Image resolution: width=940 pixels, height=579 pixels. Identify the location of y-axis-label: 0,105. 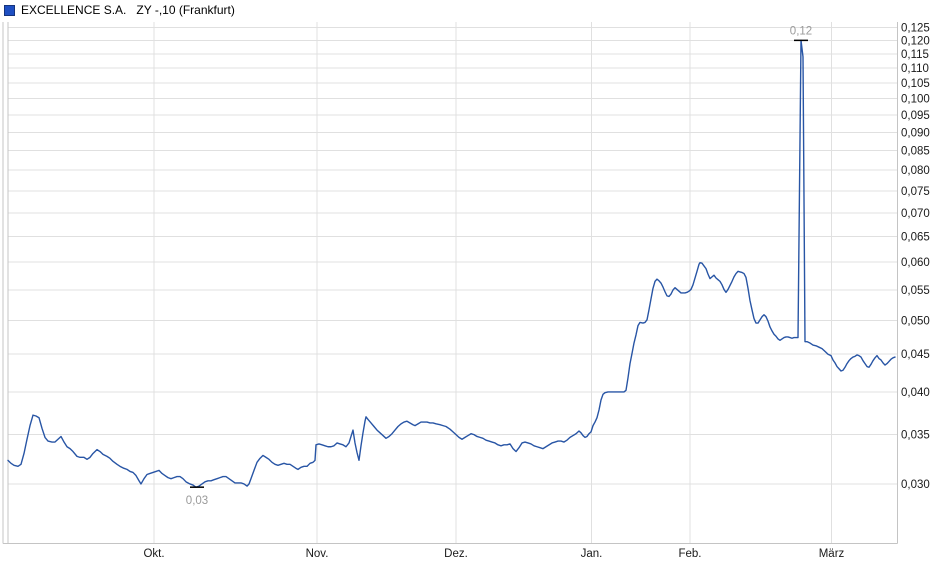
(915, 84).